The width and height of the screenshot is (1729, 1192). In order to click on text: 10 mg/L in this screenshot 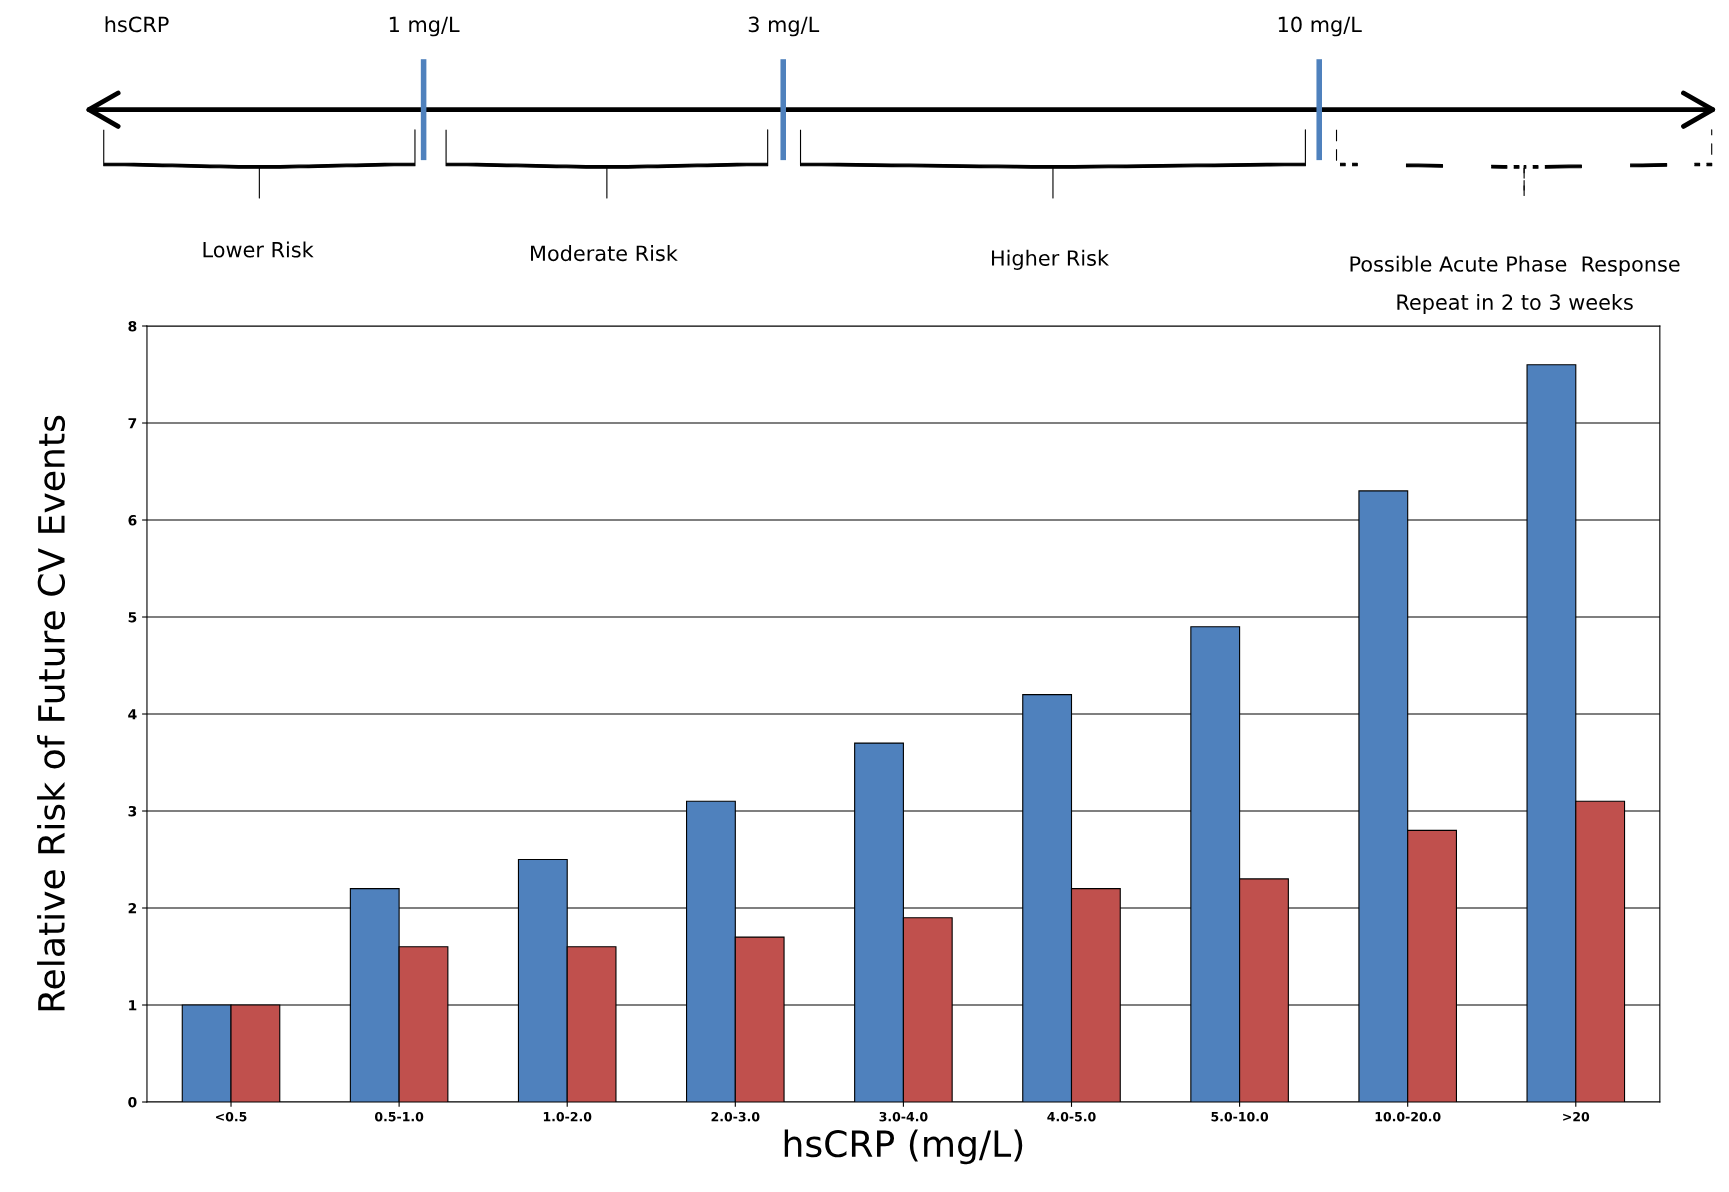, I will do `click(1320, 26)`.